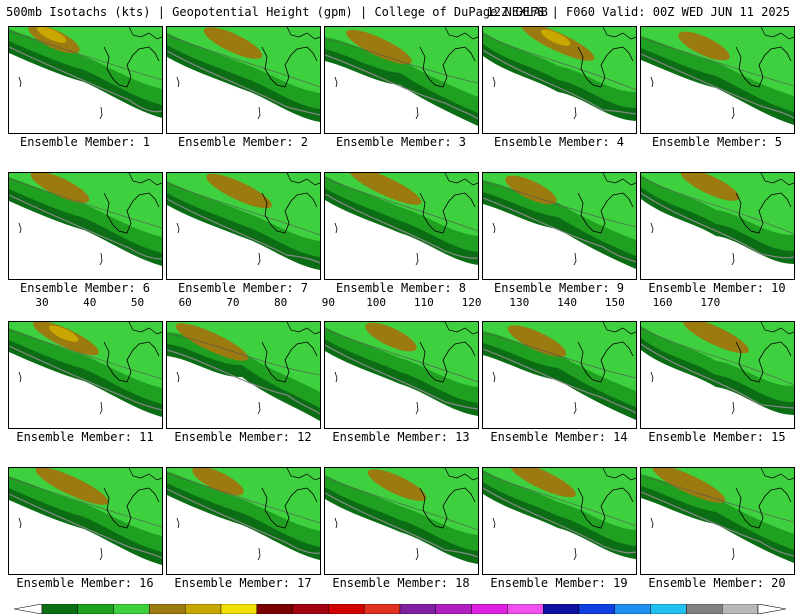  I want to click on colorbar-tick-label: 70, so click(233, 302).